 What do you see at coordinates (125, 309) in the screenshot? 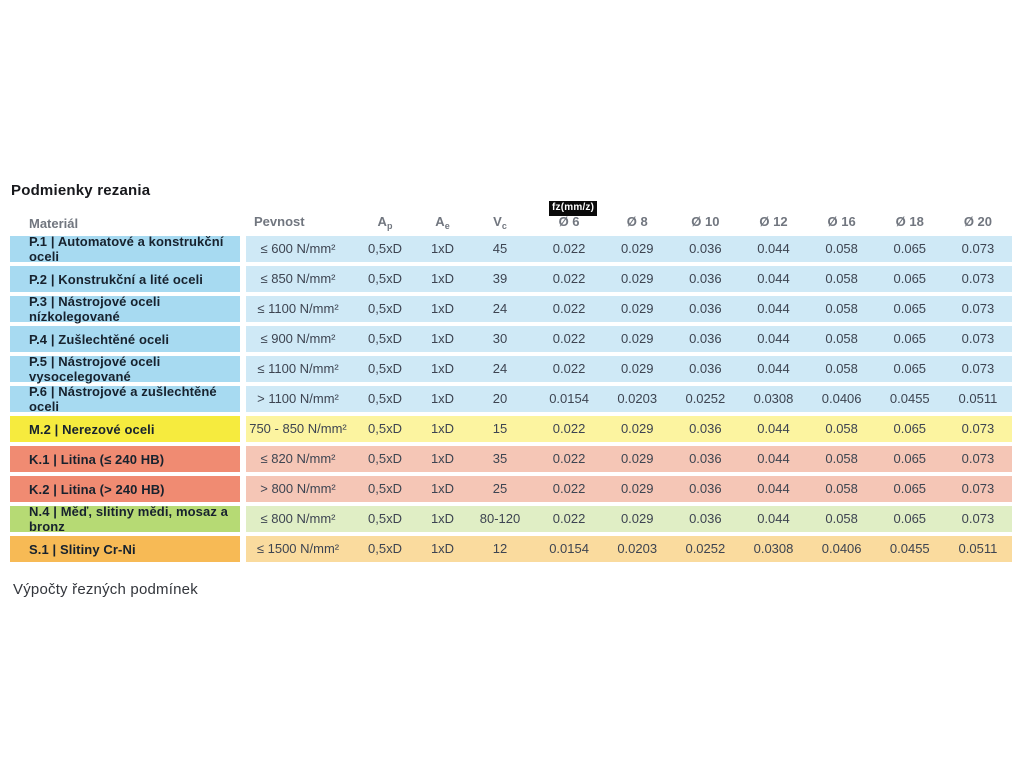
I see `material-cell: P.3 | Nástrojové oceli nízkolegované` at bounding box center [125, 309].